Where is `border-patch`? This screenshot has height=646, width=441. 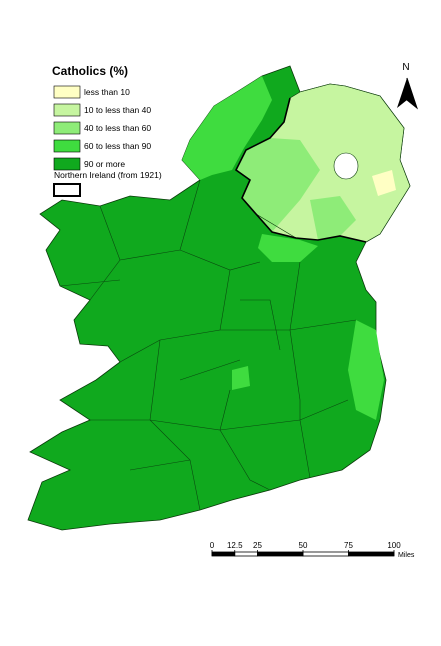
border-patch is located at coordinates (288, 248).